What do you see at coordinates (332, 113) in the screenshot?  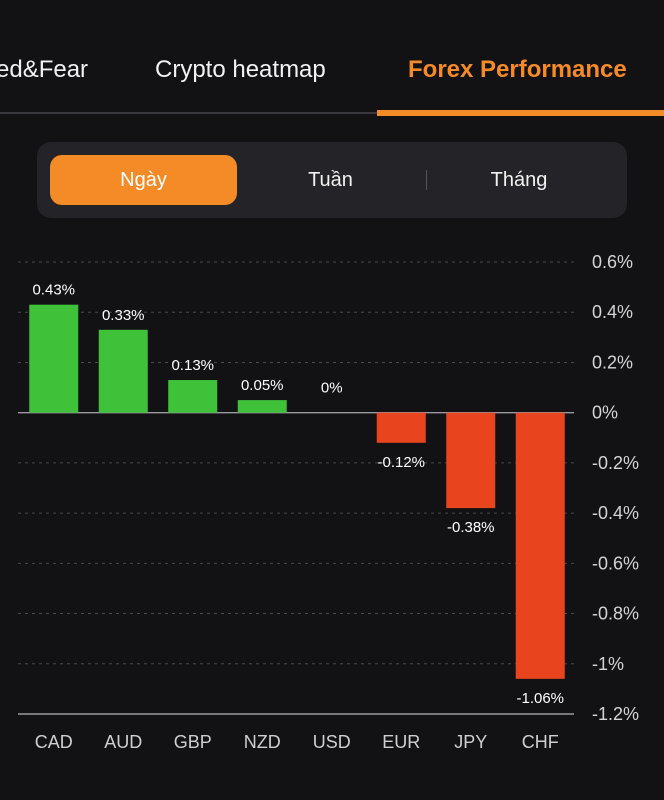 I see `tab-bar-divider` at bounding box center [332, 113].